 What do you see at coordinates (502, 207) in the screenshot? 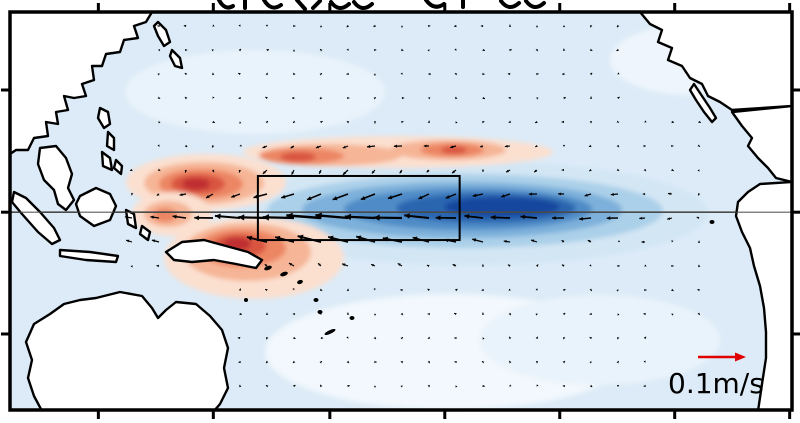
I see `negative-anomaly-patch` at bounding box center [502, 207].